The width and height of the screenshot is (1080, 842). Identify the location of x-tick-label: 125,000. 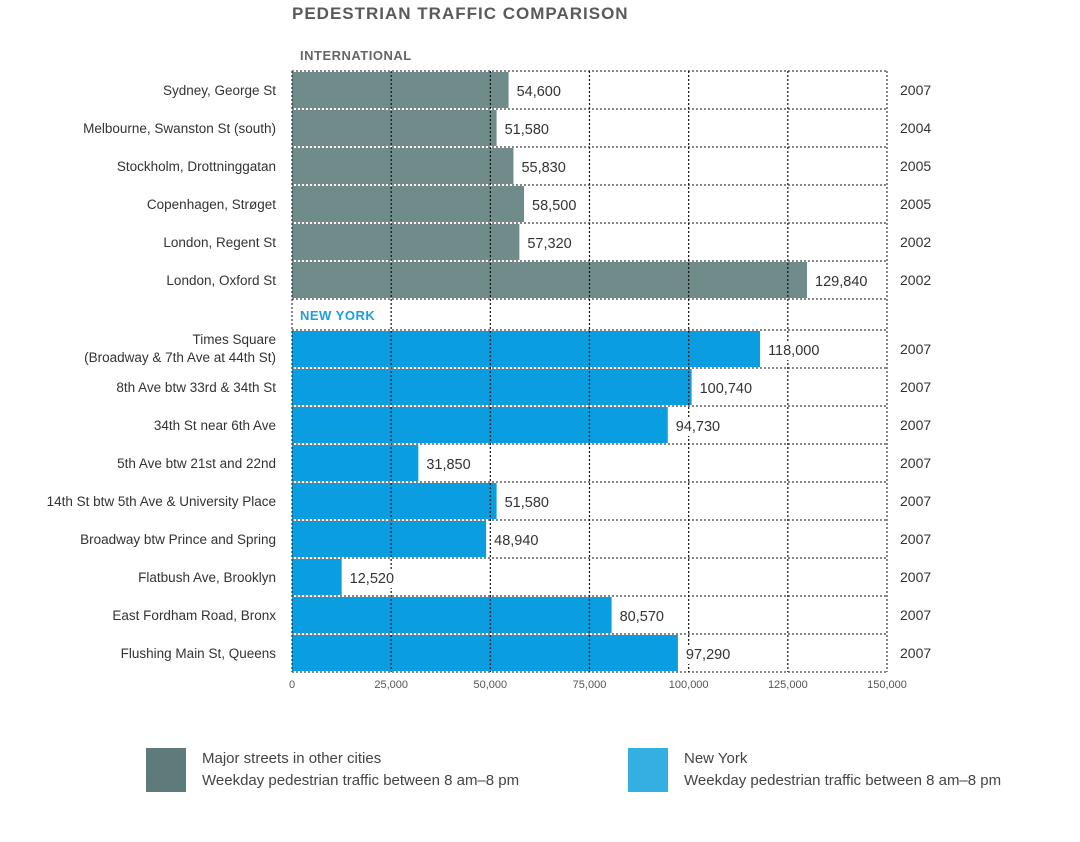
(788, 685).